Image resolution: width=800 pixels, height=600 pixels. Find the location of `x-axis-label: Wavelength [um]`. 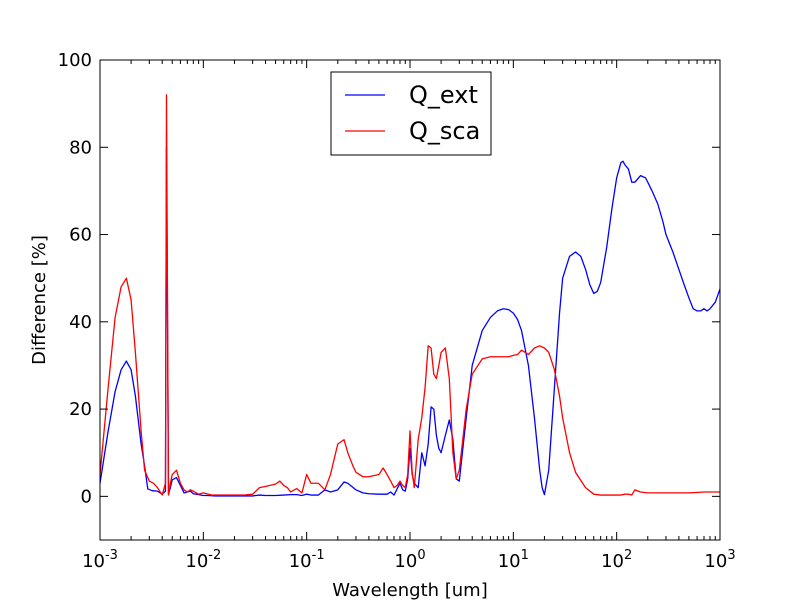

x-axis-label: Wavelength [um] is located at coordinates (410, 590).